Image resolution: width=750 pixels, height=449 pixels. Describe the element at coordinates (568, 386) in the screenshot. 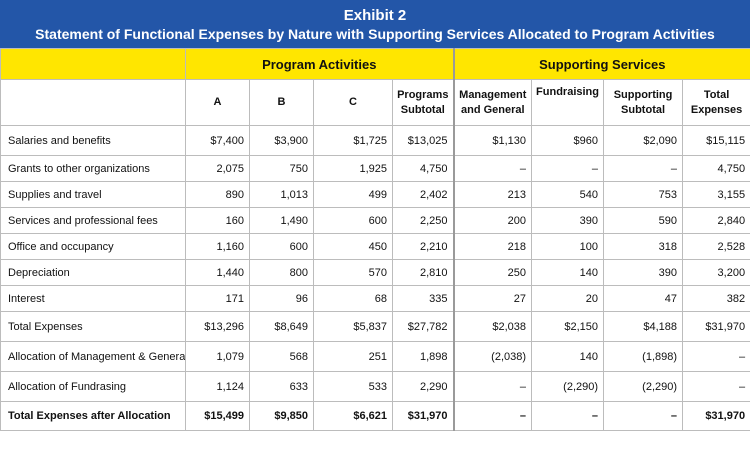

I see `cell-fundraising: (2,290)` at that location.